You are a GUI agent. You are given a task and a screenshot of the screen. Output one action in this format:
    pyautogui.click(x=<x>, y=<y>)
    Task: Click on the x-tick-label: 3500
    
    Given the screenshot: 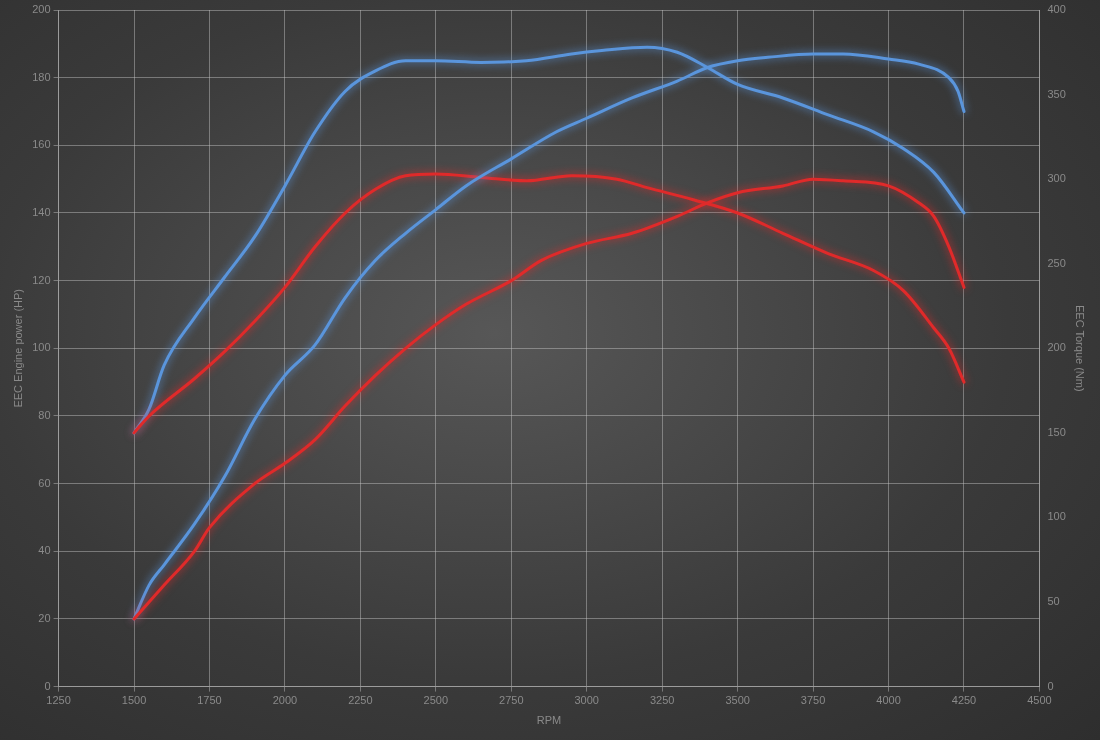 What is the action you would take?
    pyautogui.click(x=737, y=700)
    